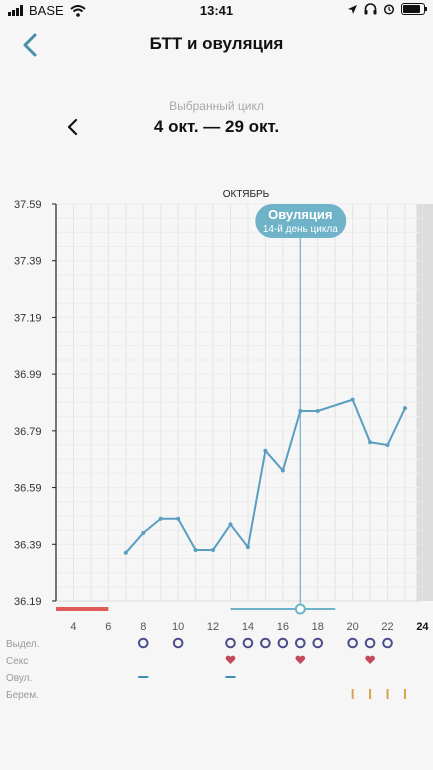 The image size is (433, 770). Describe the element at coordinates (28, 489) in the screenshot. I see `y-tick-label: 36.59` at that location.